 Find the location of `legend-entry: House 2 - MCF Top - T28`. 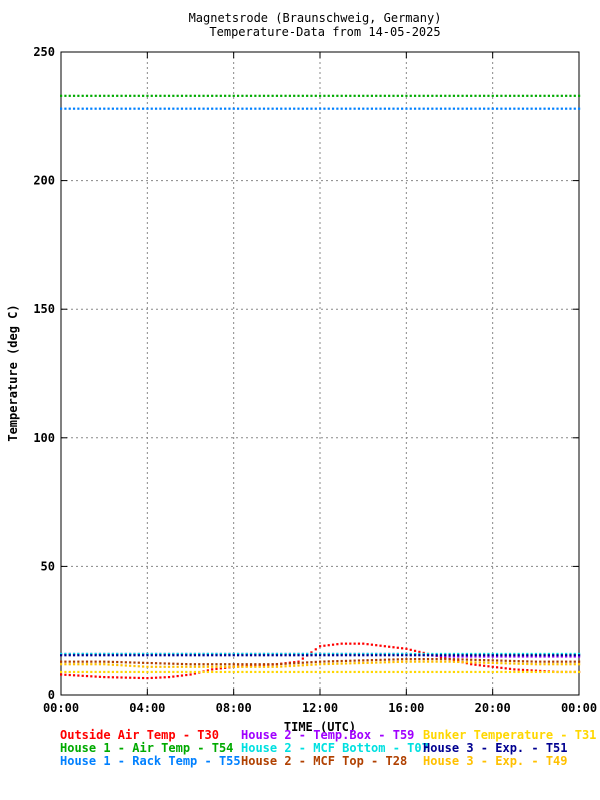

legend-entry: House 2 - MCF Top - T28 is located at coordinates (324, 761).